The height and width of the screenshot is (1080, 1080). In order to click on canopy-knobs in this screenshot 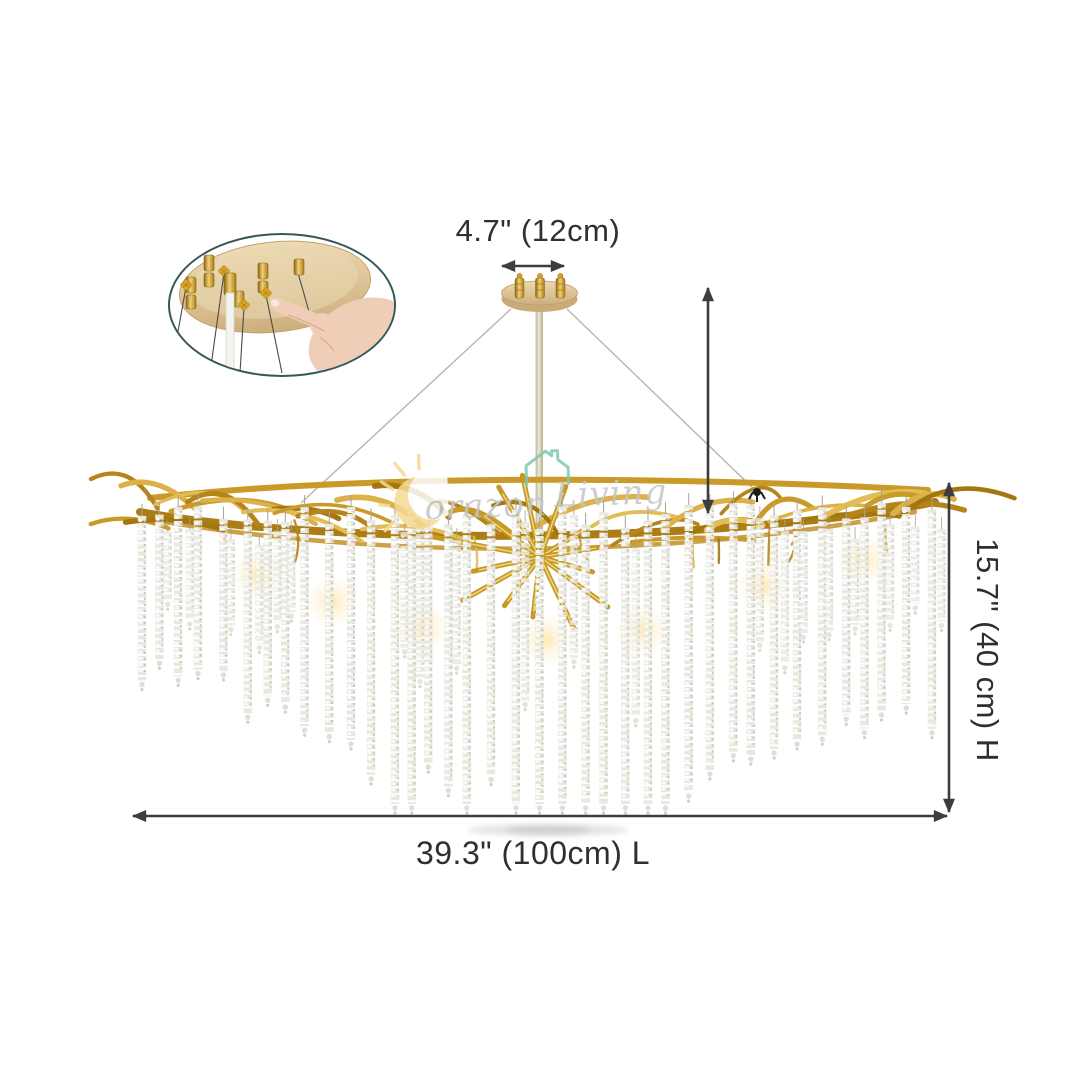, I will do `click(226, 288)`.